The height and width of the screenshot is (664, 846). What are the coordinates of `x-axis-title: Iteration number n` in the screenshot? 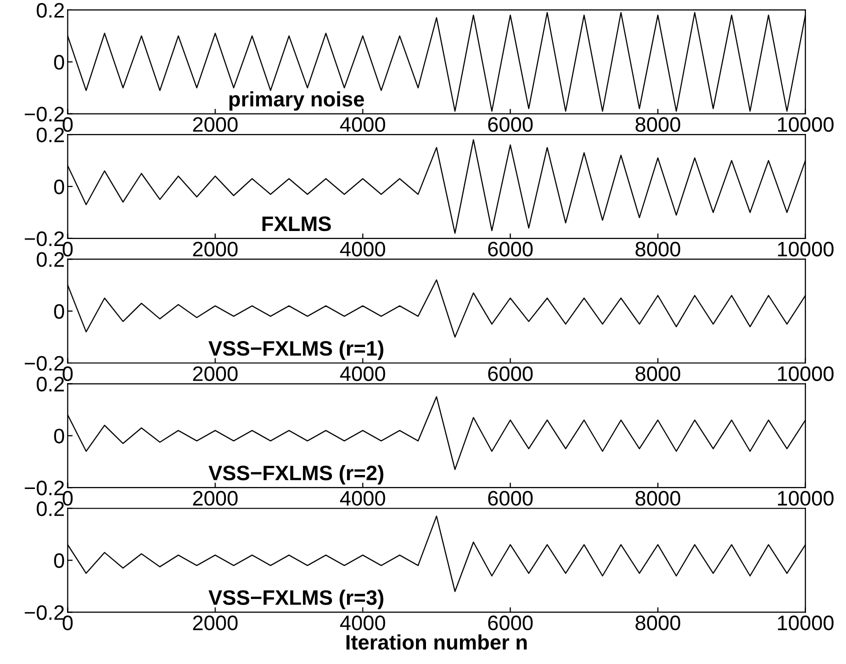 It's located at (436, 642).